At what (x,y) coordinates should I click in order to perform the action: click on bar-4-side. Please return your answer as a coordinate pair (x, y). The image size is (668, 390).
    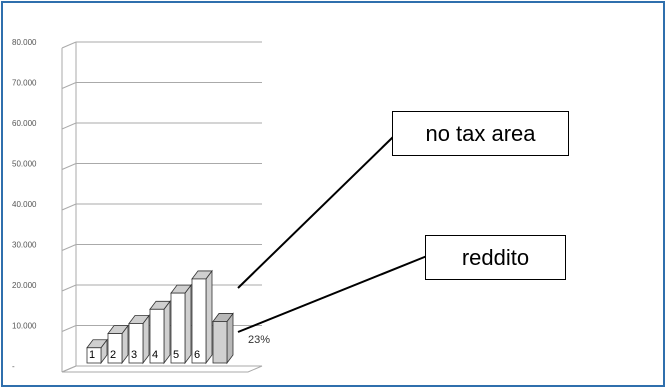
    Looking at the image, I should click on (167, 332).